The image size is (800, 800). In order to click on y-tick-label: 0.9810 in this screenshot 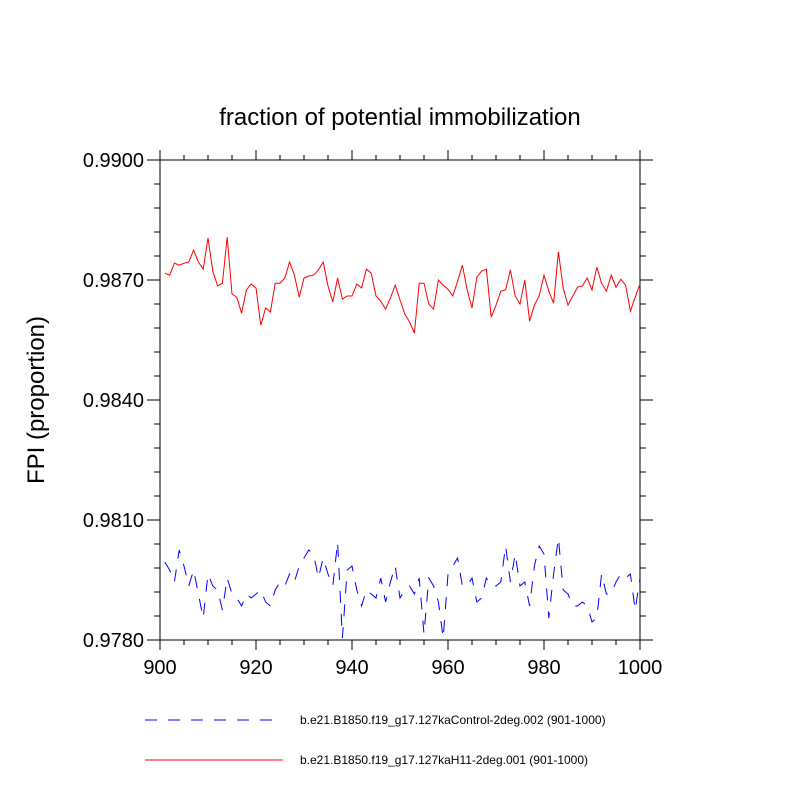, I will do `click(113, 521)`.